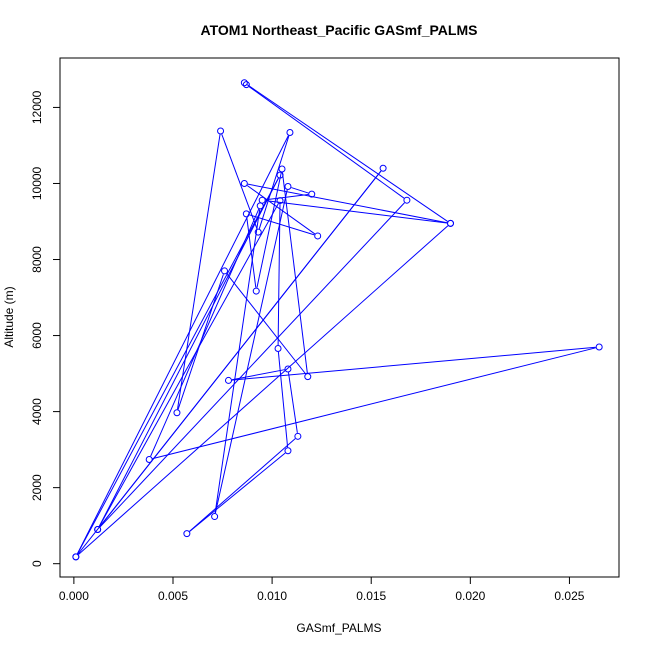 This screenshot has width=650, height=650. What do you see at coordinates (470, 596) in the screenshot?
I see `x-tick-label: 0.020` at bounding box center [470, 596].